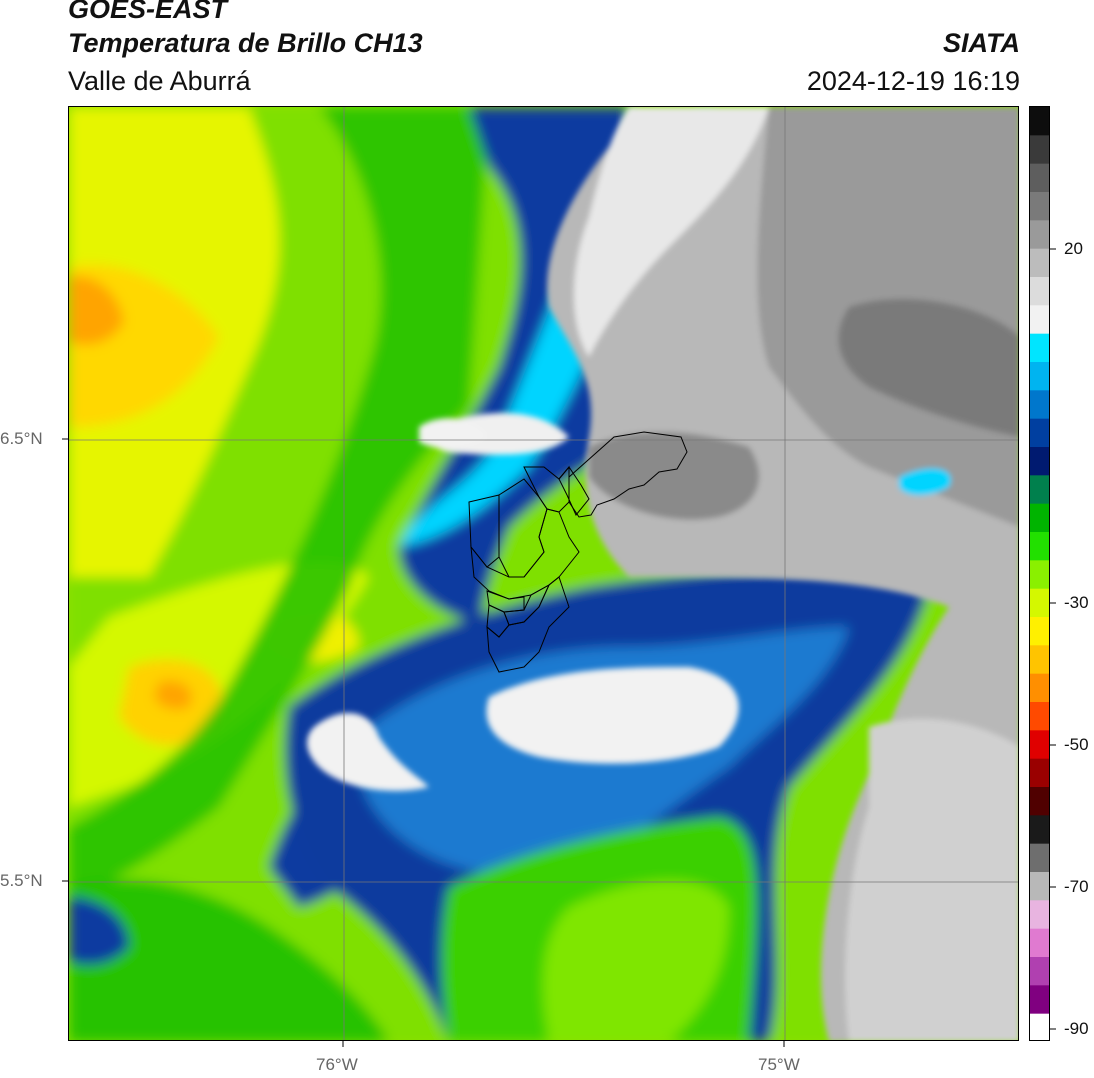 This screenshot has height=1078, width=1094. Describe the element at coordinates (159, 81) in the screenshot. I see `region-label: Valle de Aburrá` at that location.